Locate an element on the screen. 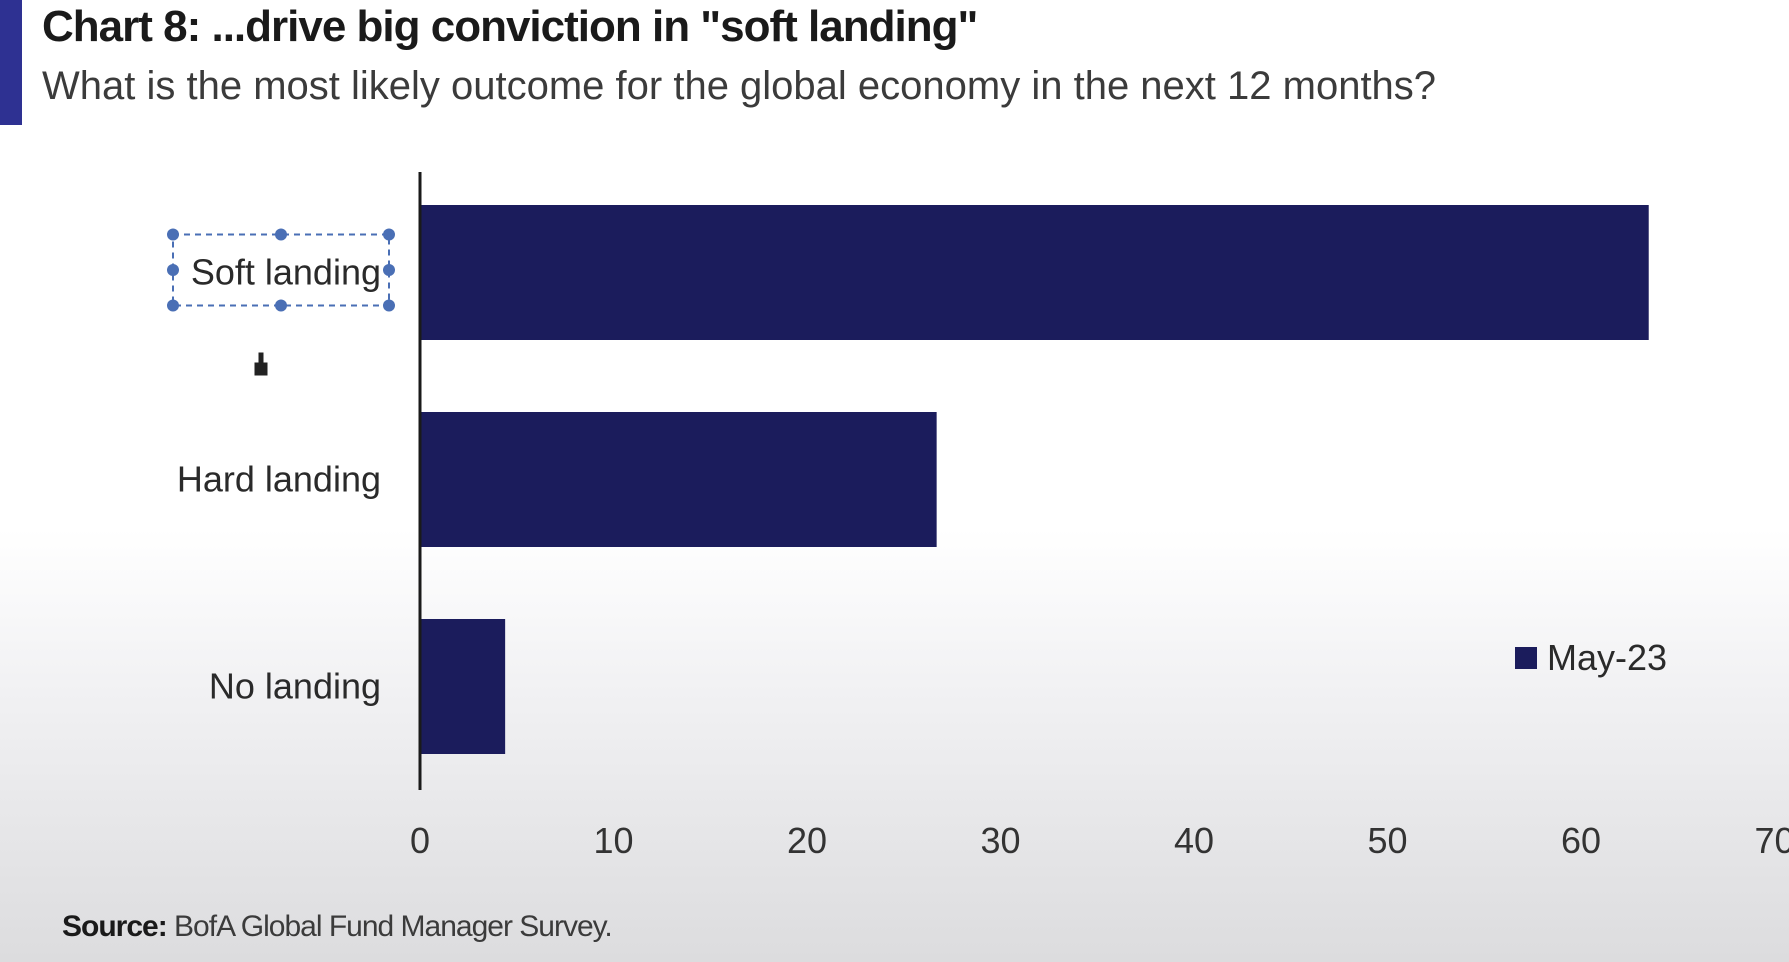 This screenshot has height=962, width=1789. bar-soft-landing is located at coordinates (1034, 272).